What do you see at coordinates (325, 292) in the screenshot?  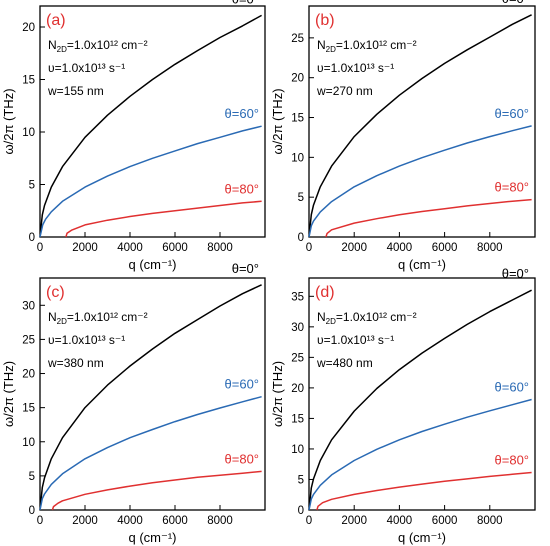 I see `panel-label: (d)` at bounding box center [325, 292].